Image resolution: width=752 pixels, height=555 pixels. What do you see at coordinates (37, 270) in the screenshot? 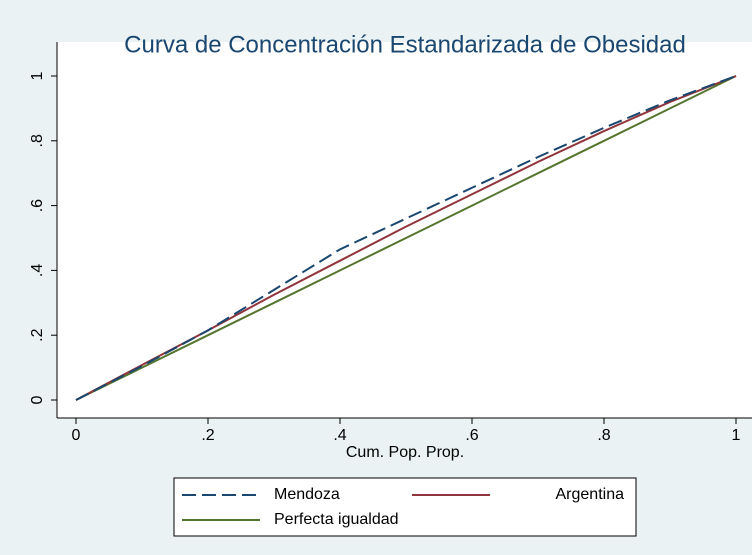
I see `y-tick-label: .4` at bounding box center [37, 270].